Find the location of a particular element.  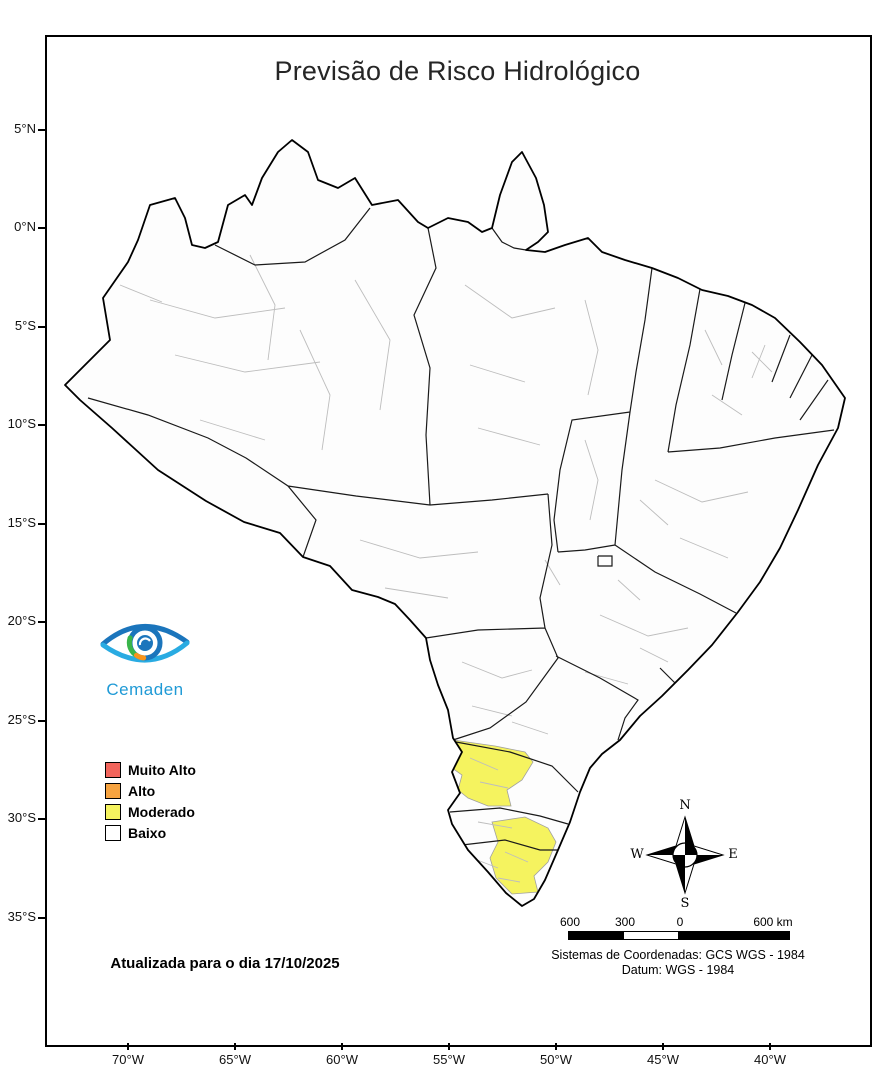

moderado-risk-regions is located at coordinates (504, 817).